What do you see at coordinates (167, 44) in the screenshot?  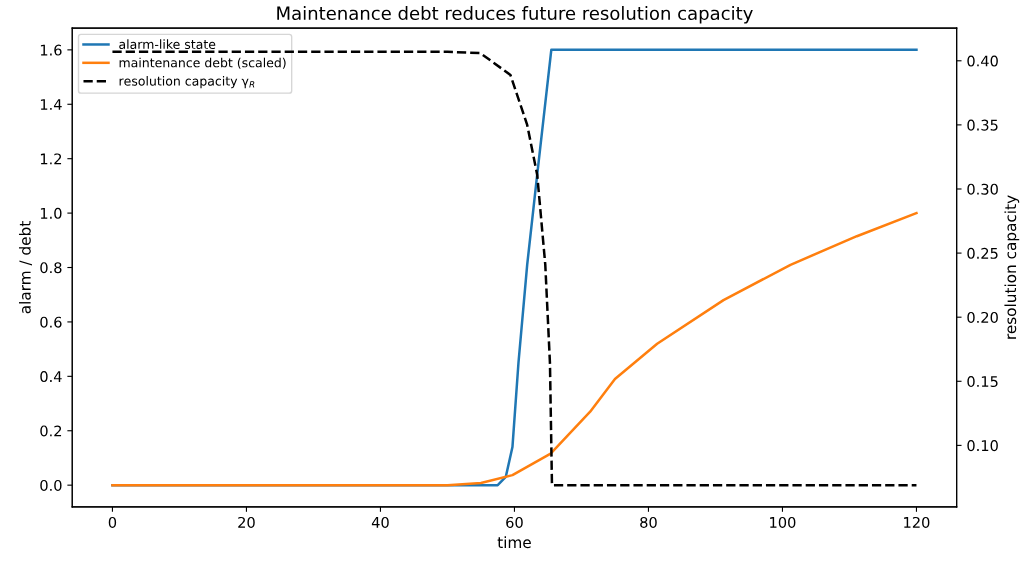 I see `legend-label: alarm-like state` at bounding box center [167, 44].